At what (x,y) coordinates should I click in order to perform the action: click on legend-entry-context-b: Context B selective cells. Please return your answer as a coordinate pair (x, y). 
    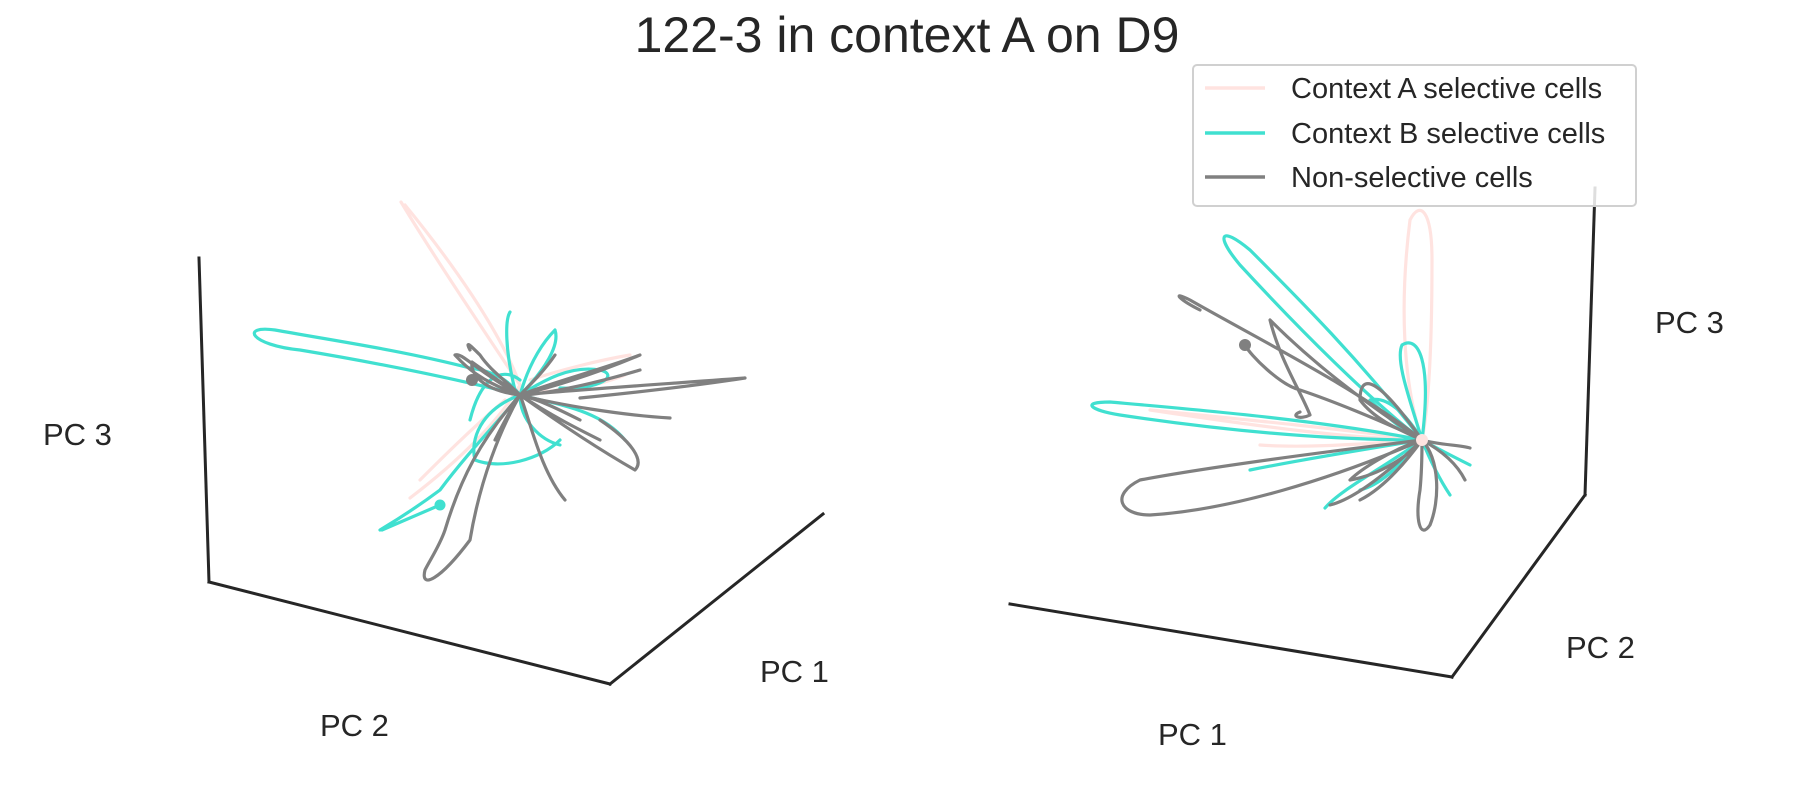
    Looking at the image, I should click on (1405, 134).